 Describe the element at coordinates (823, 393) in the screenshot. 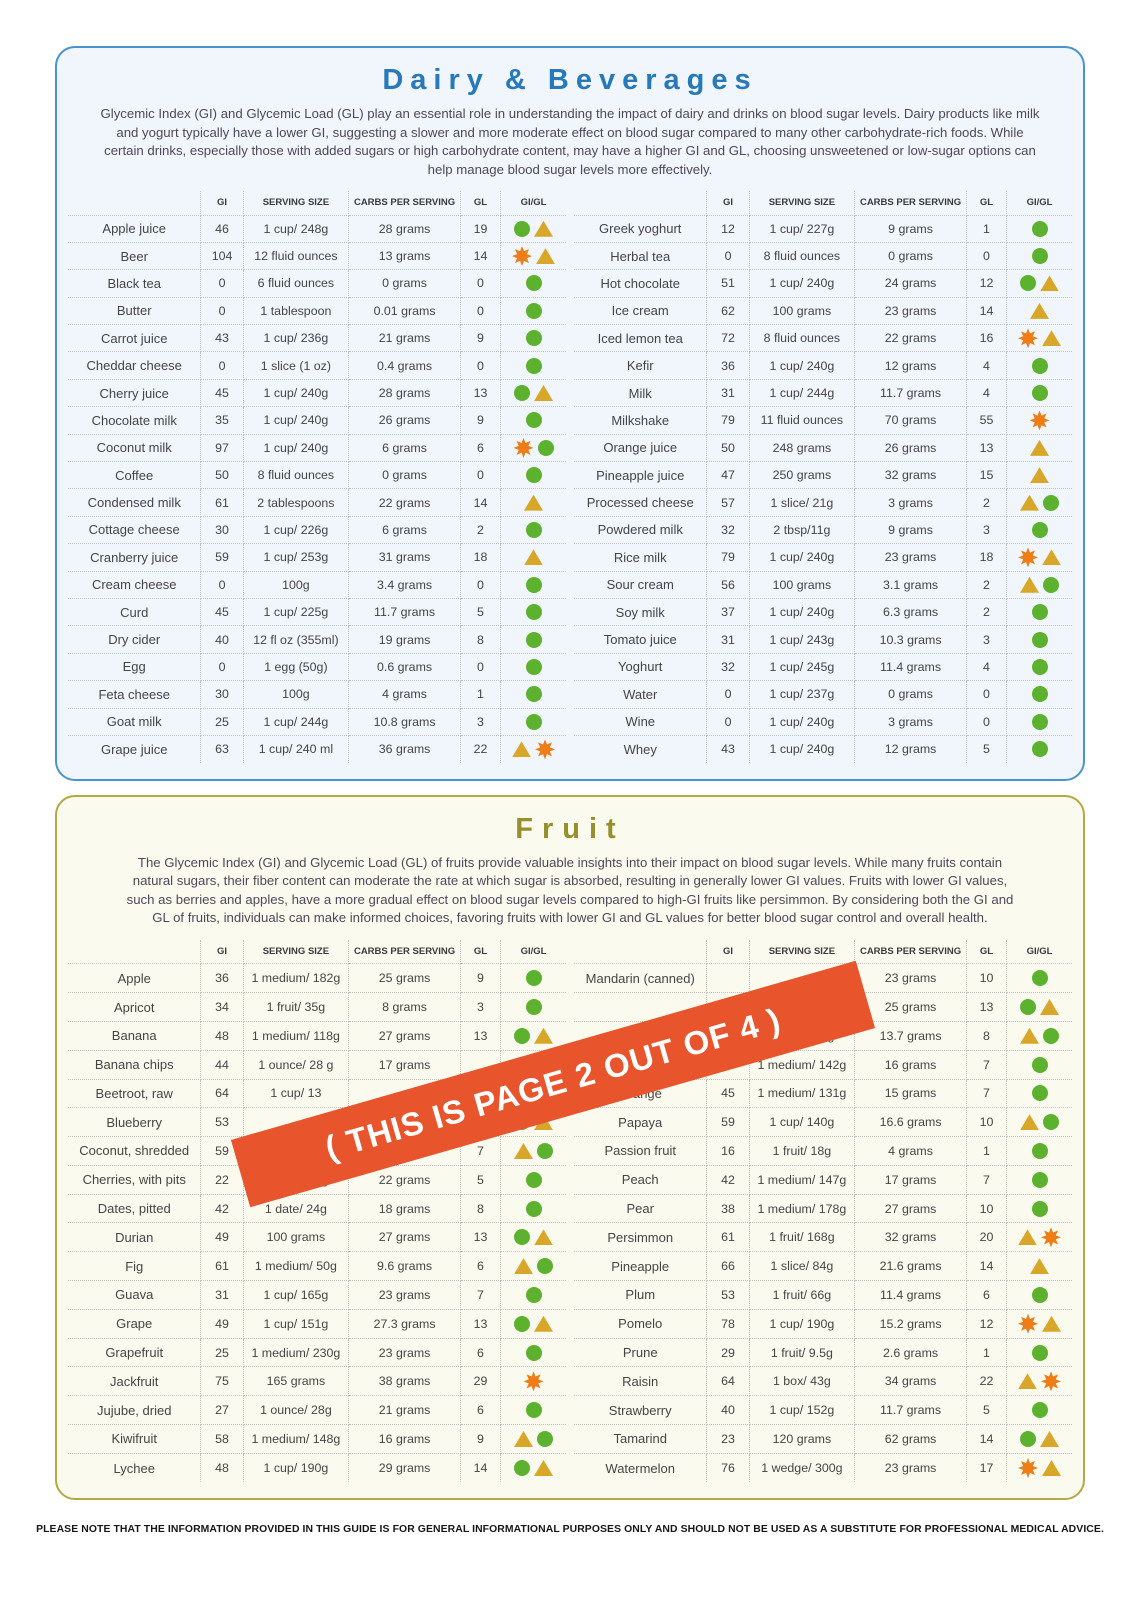

I see `table-row: Milk 31 1 cup/ 244g 11.7 grams 4` at that location.